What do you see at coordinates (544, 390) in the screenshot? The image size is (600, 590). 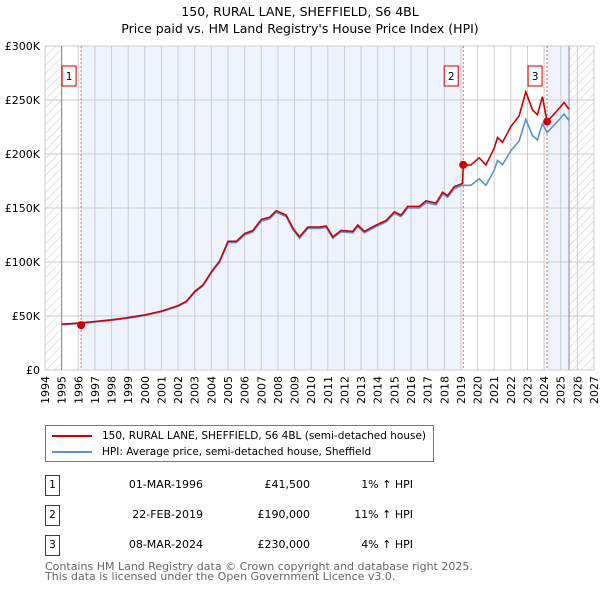 I see `x-tick-label: 2024` at bounding box center [544, 390].